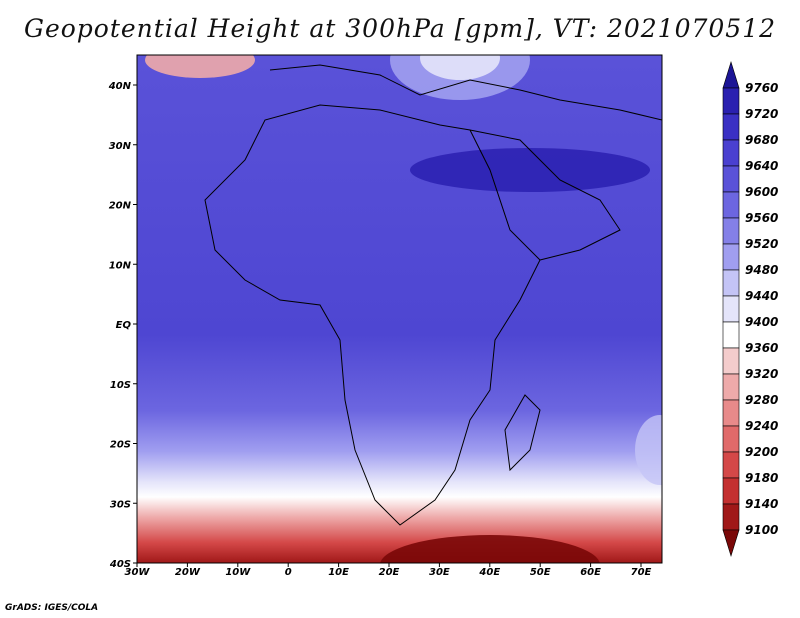  I want to click on colorbar-label: 9140, so click(761, 504).